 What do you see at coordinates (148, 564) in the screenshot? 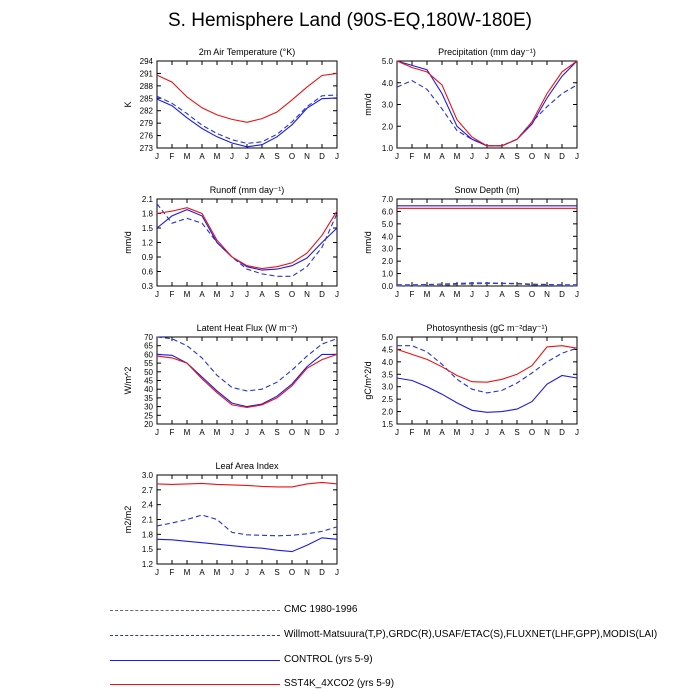
I see `y-tick-label: 1.2` at bounding box center [148, 564].